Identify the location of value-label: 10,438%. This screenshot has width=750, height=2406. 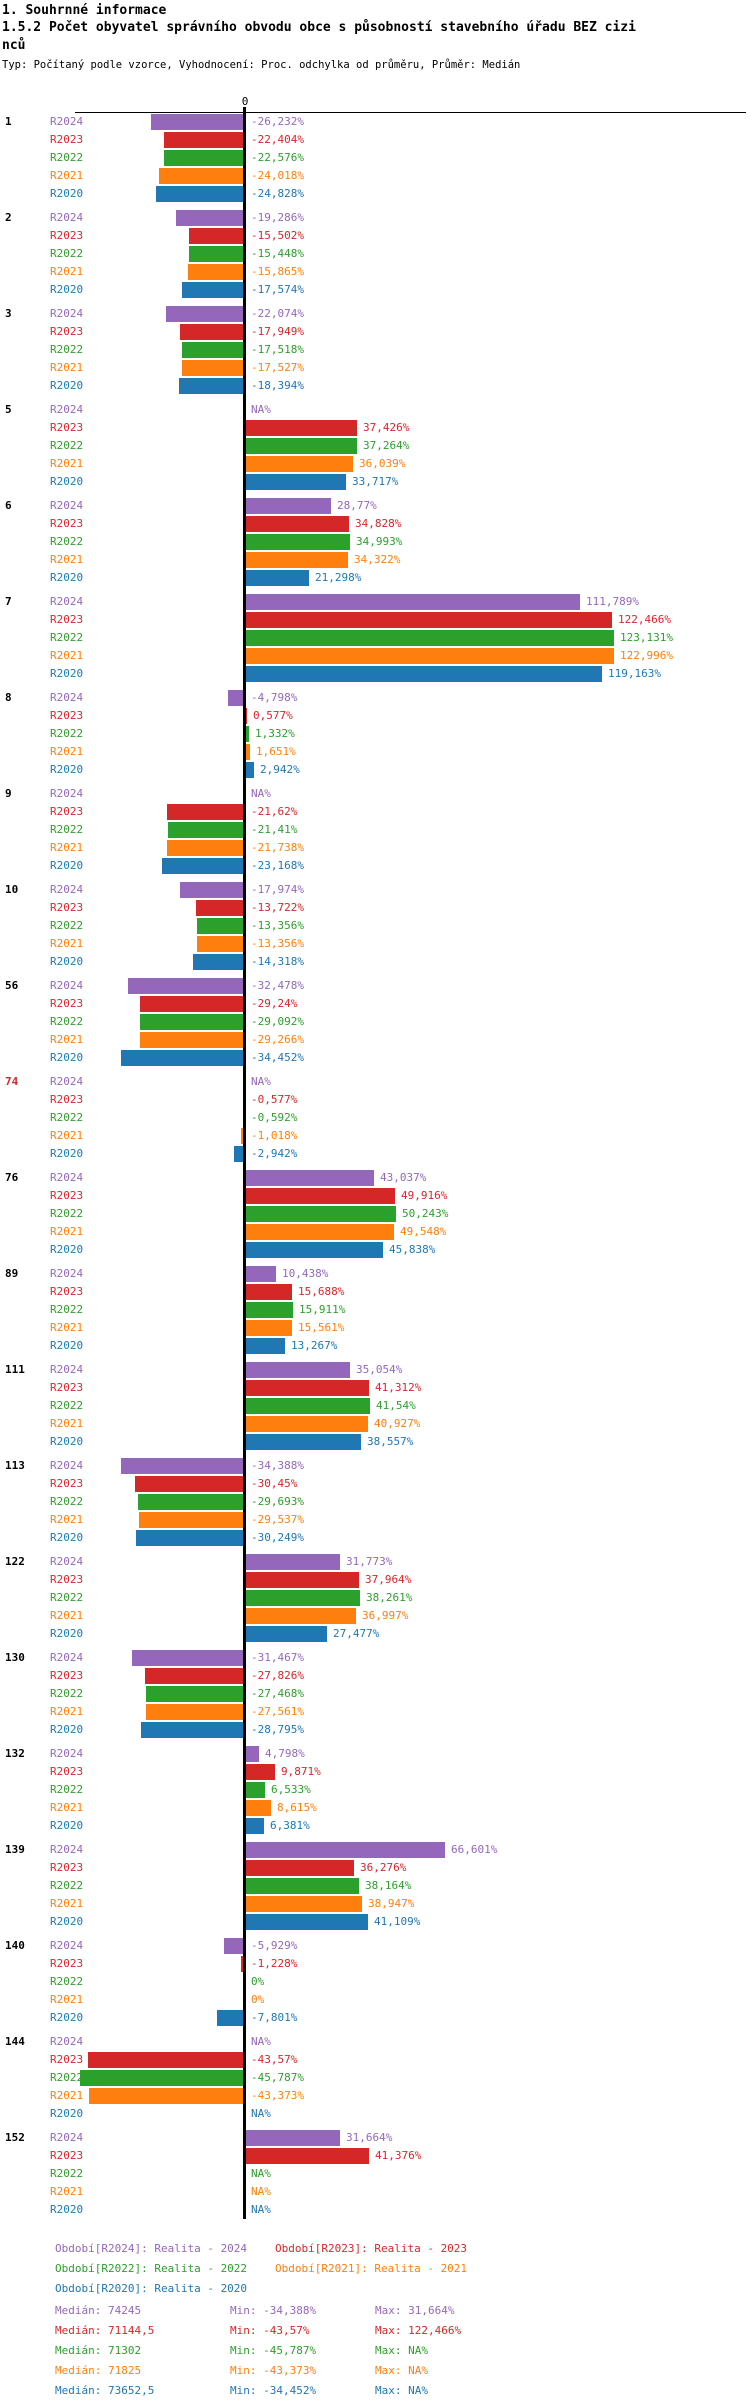
(305, 1273).